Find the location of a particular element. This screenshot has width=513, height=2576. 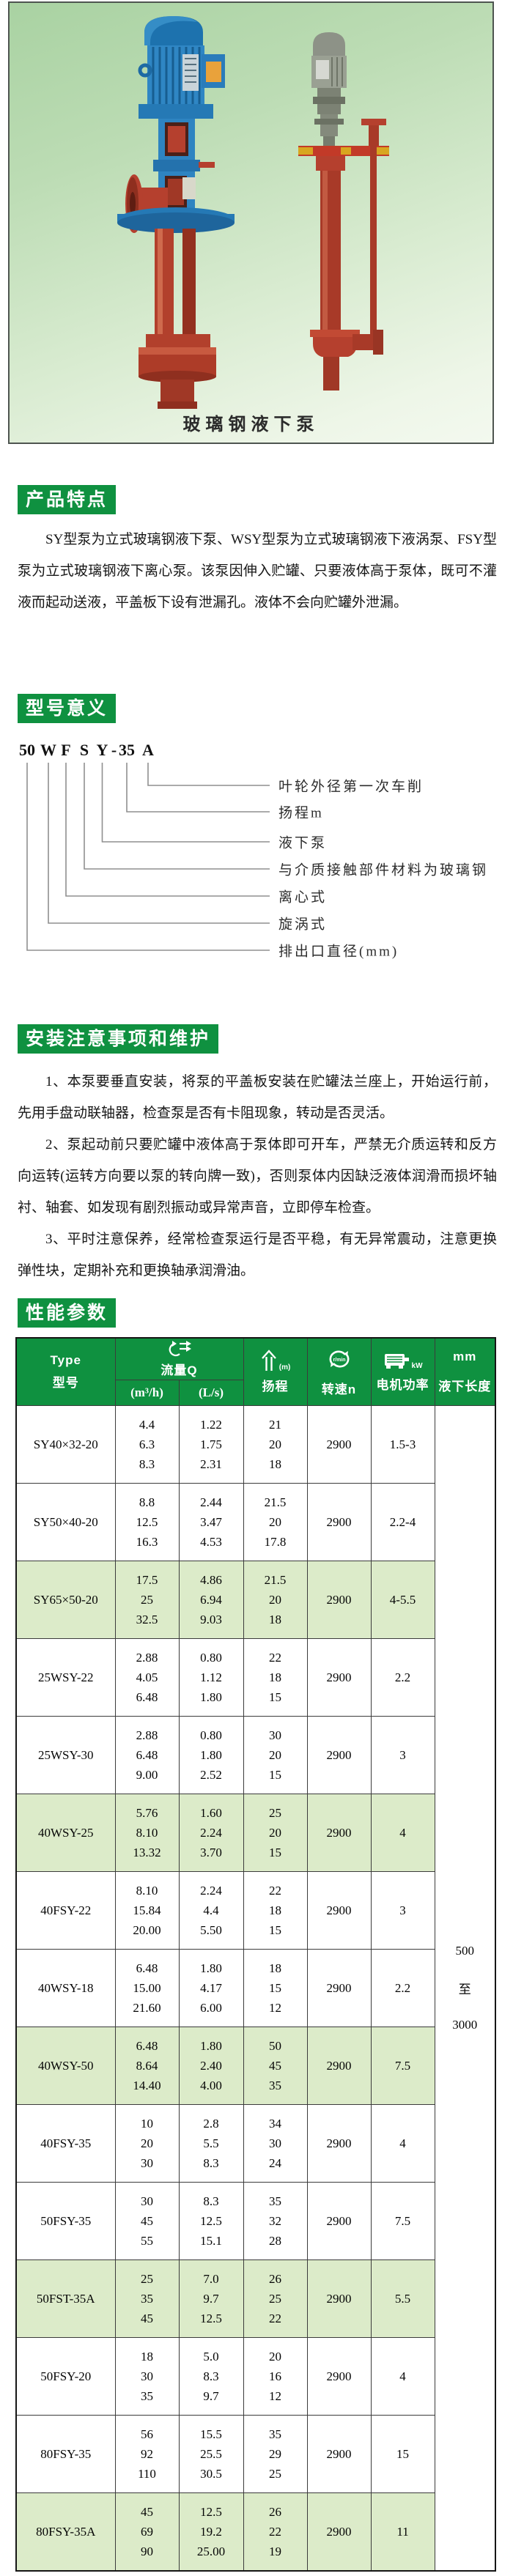

cell-head: 21.5 20 18 is located at coordinates (275, 1600).